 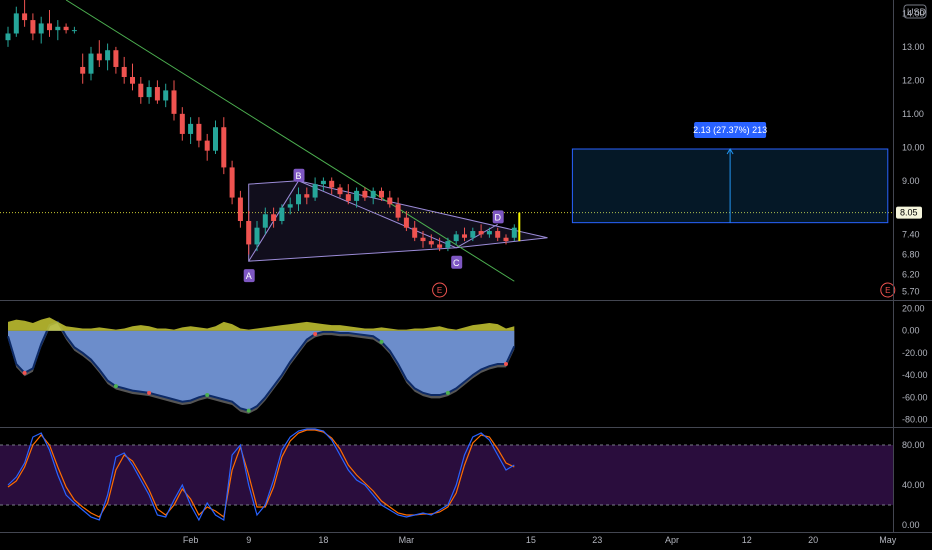 I want to click on wave-label-b, so click(x=299, y=175).